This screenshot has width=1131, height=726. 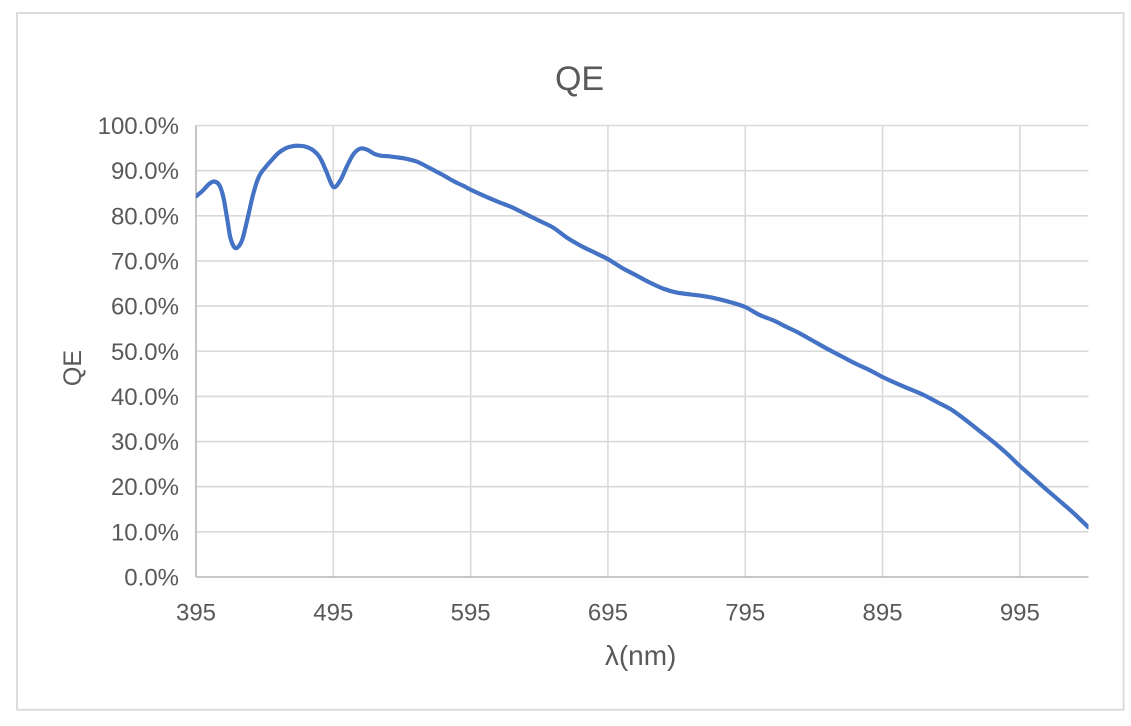 What do you see at coordinates (145, 261) in the screenshot?
I see `svg-text: 70.0%` at bounding box center [145, 261].